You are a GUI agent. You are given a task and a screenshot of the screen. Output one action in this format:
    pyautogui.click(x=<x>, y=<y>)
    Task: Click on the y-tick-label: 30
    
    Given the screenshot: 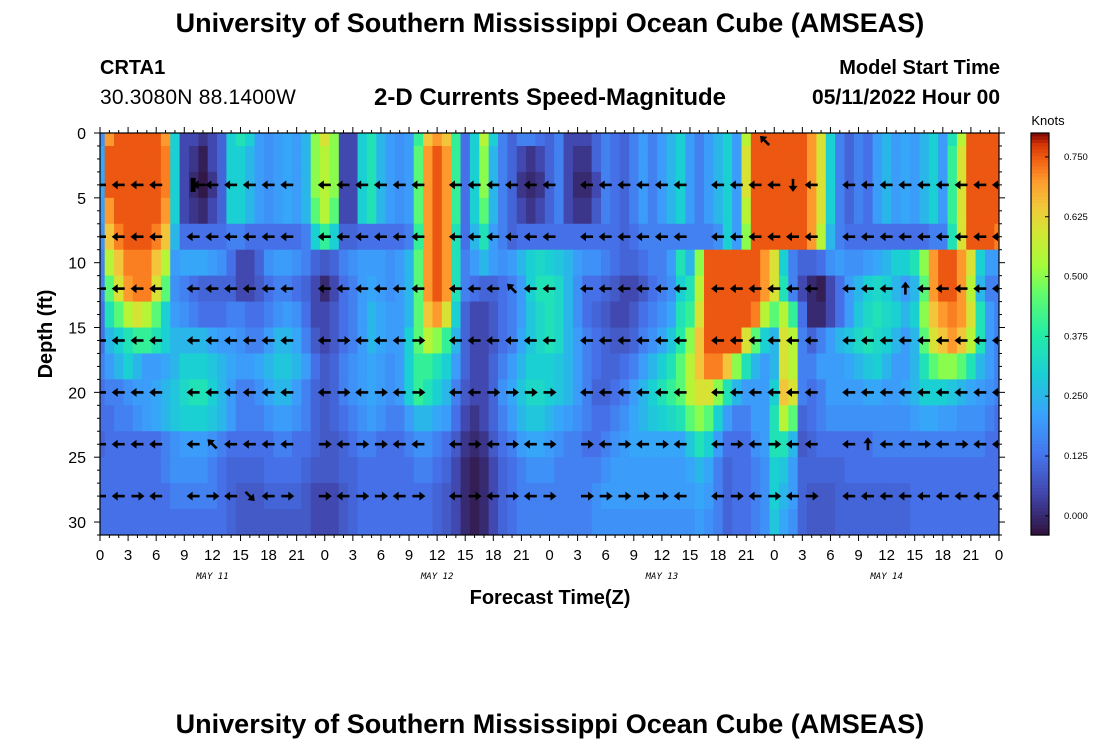 What is the action you would take?
    pyautogui.click(x=77, y=523)
    